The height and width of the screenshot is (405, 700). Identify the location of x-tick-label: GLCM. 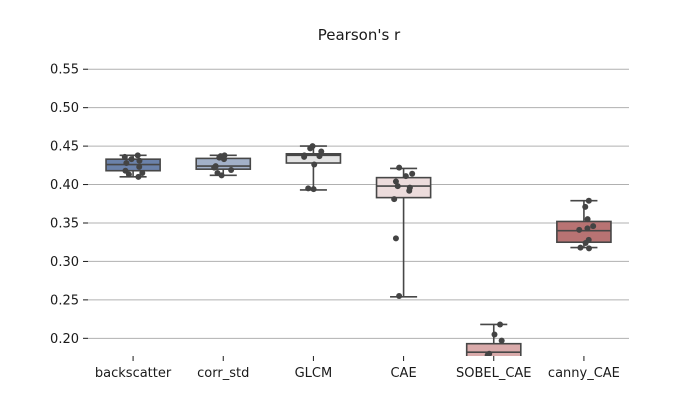
(314, 373).